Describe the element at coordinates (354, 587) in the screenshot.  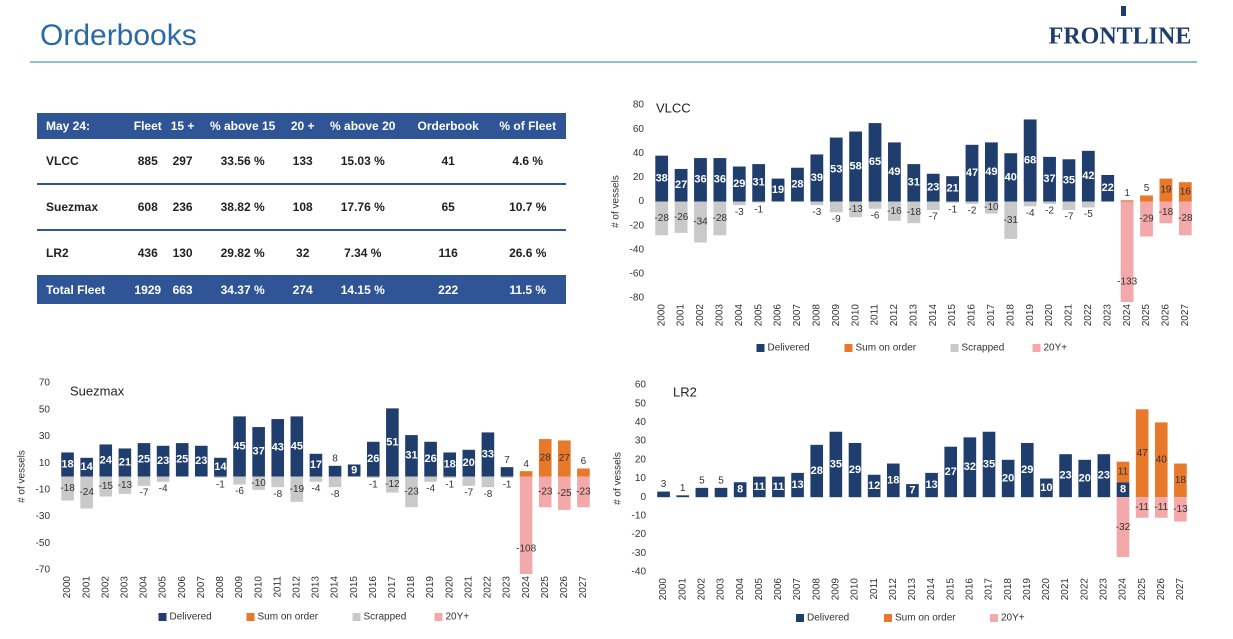
I see `x-tick-label: 2015` at that location.